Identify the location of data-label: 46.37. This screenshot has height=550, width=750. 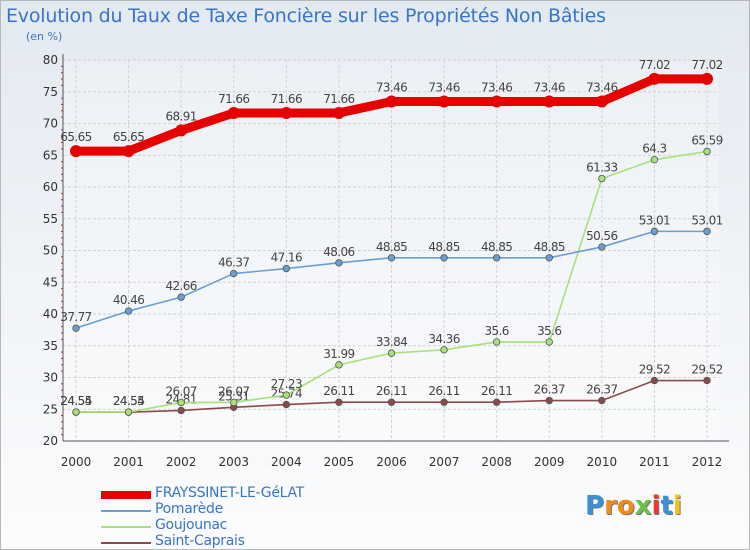
(233, 263).